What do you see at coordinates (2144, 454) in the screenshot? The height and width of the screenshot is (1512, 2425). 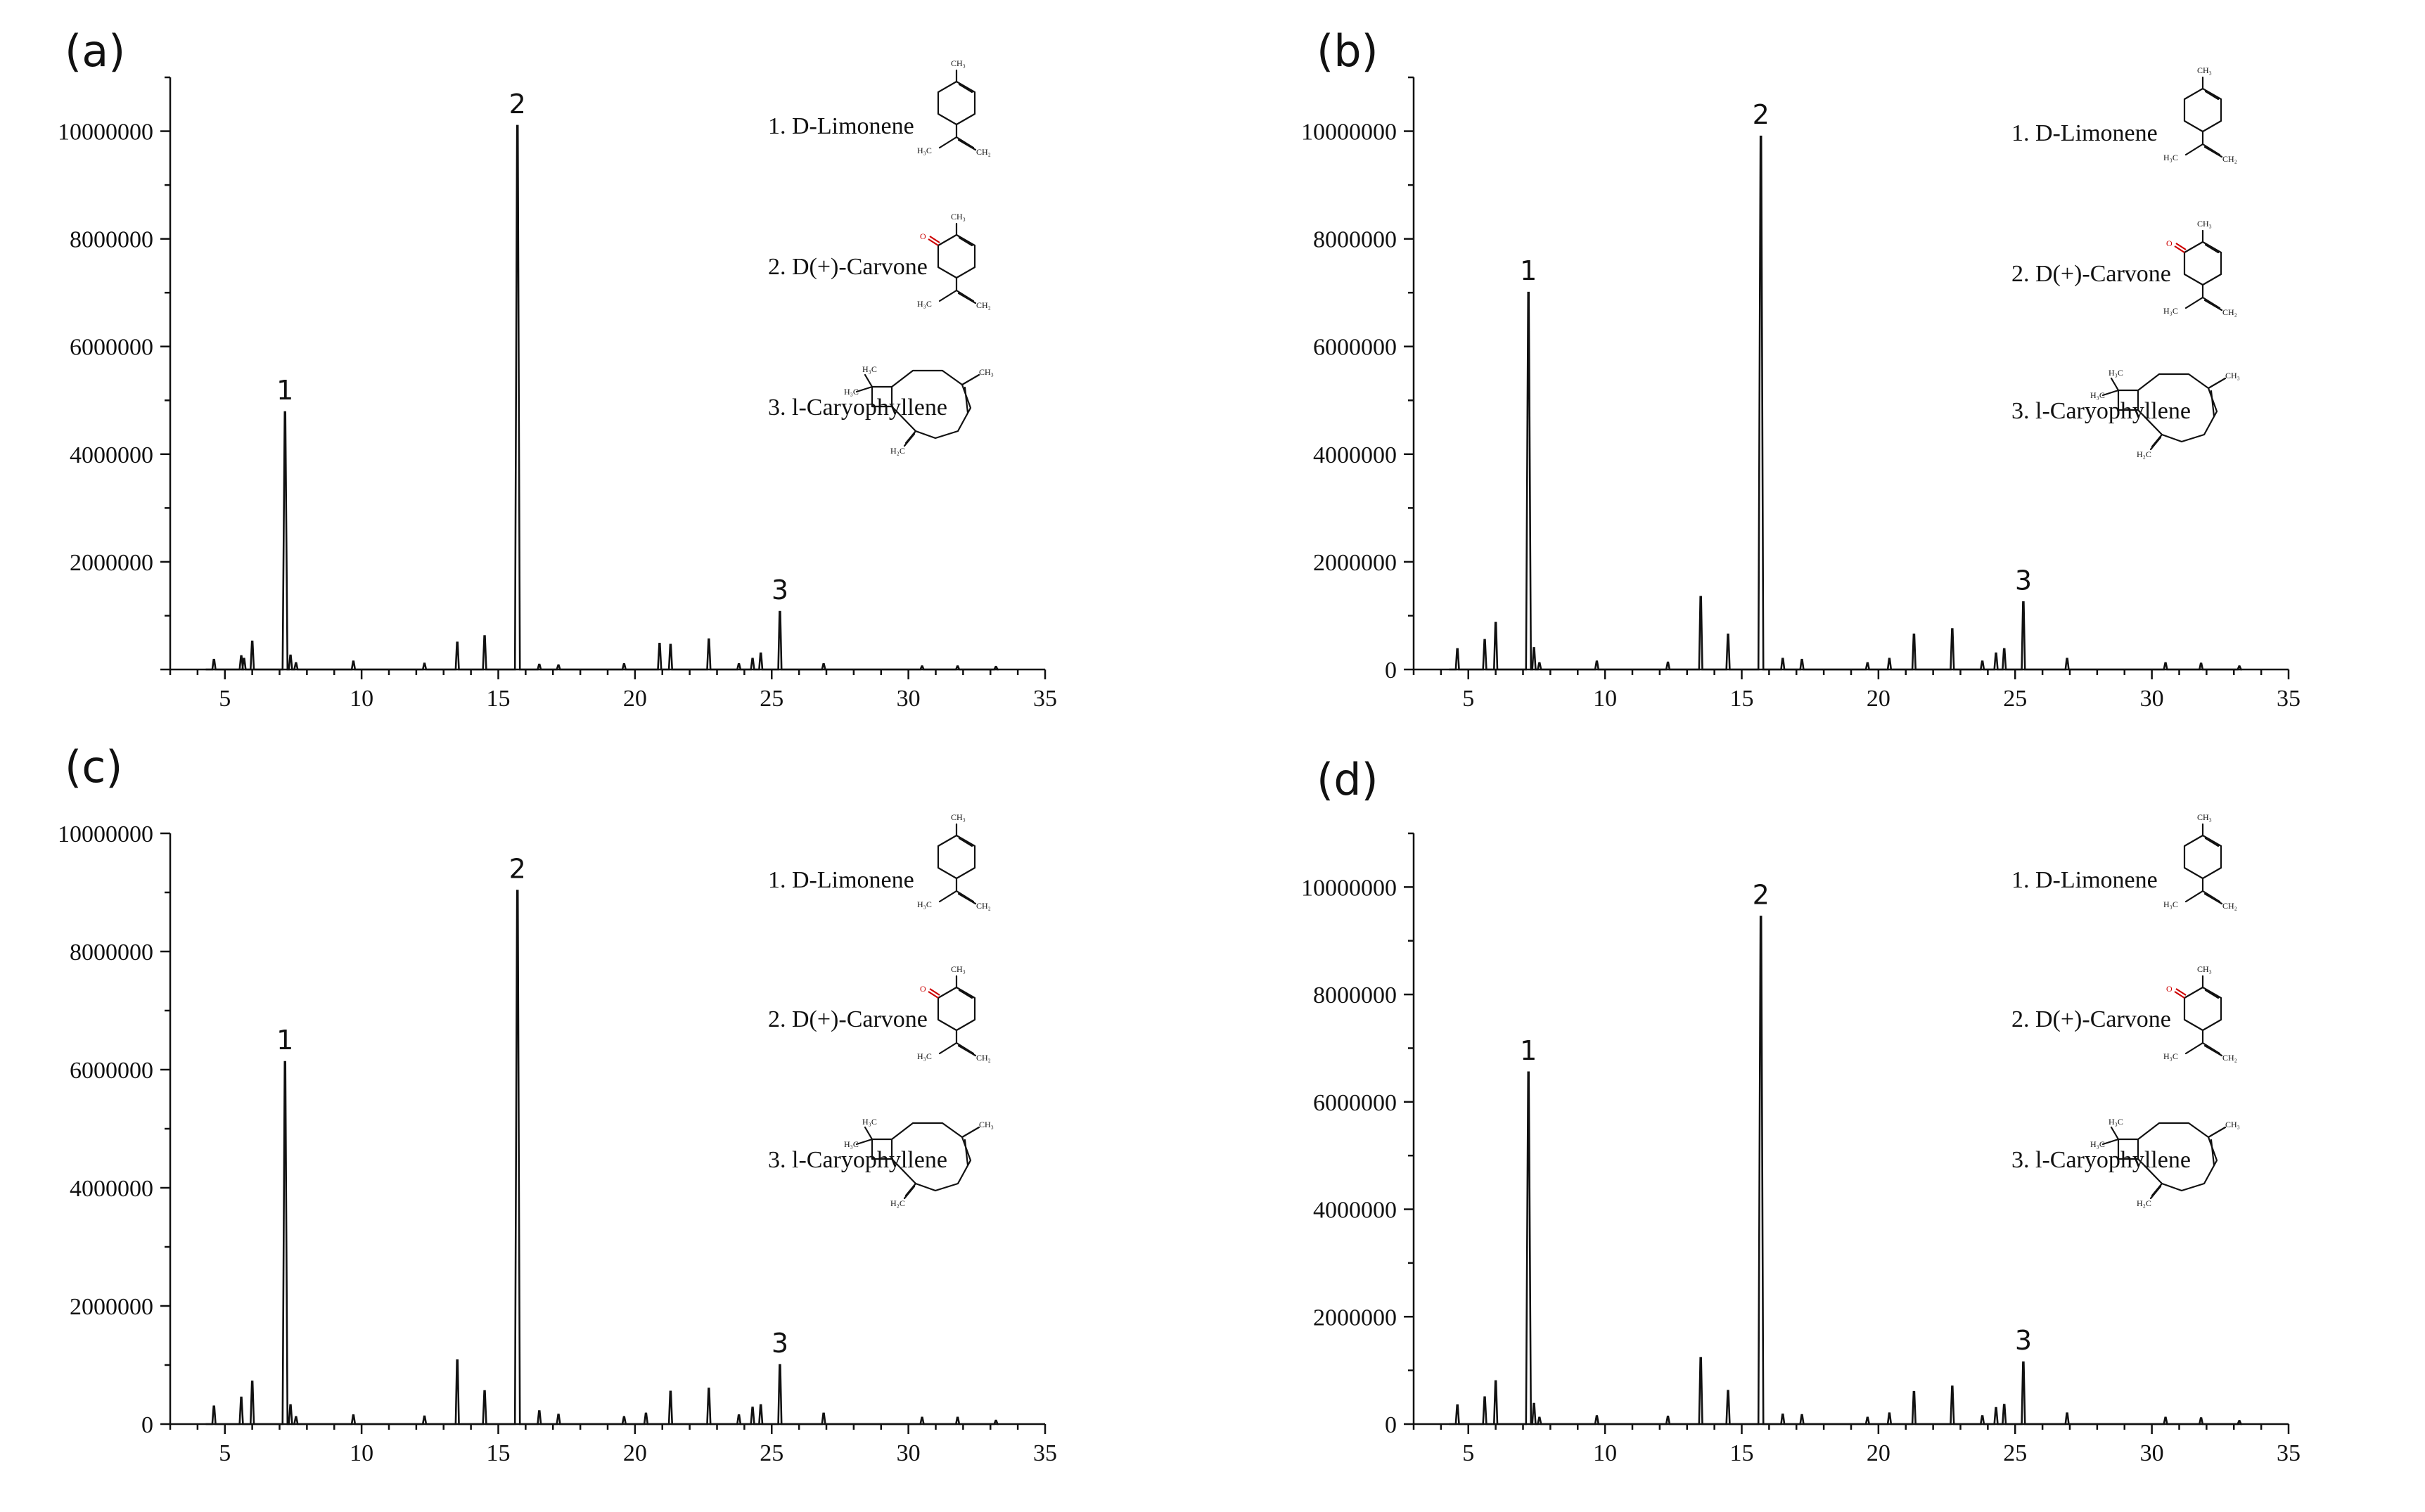 I see `caryophyllene-h2c-label: H₂C` at bounding box center [2144, 454].